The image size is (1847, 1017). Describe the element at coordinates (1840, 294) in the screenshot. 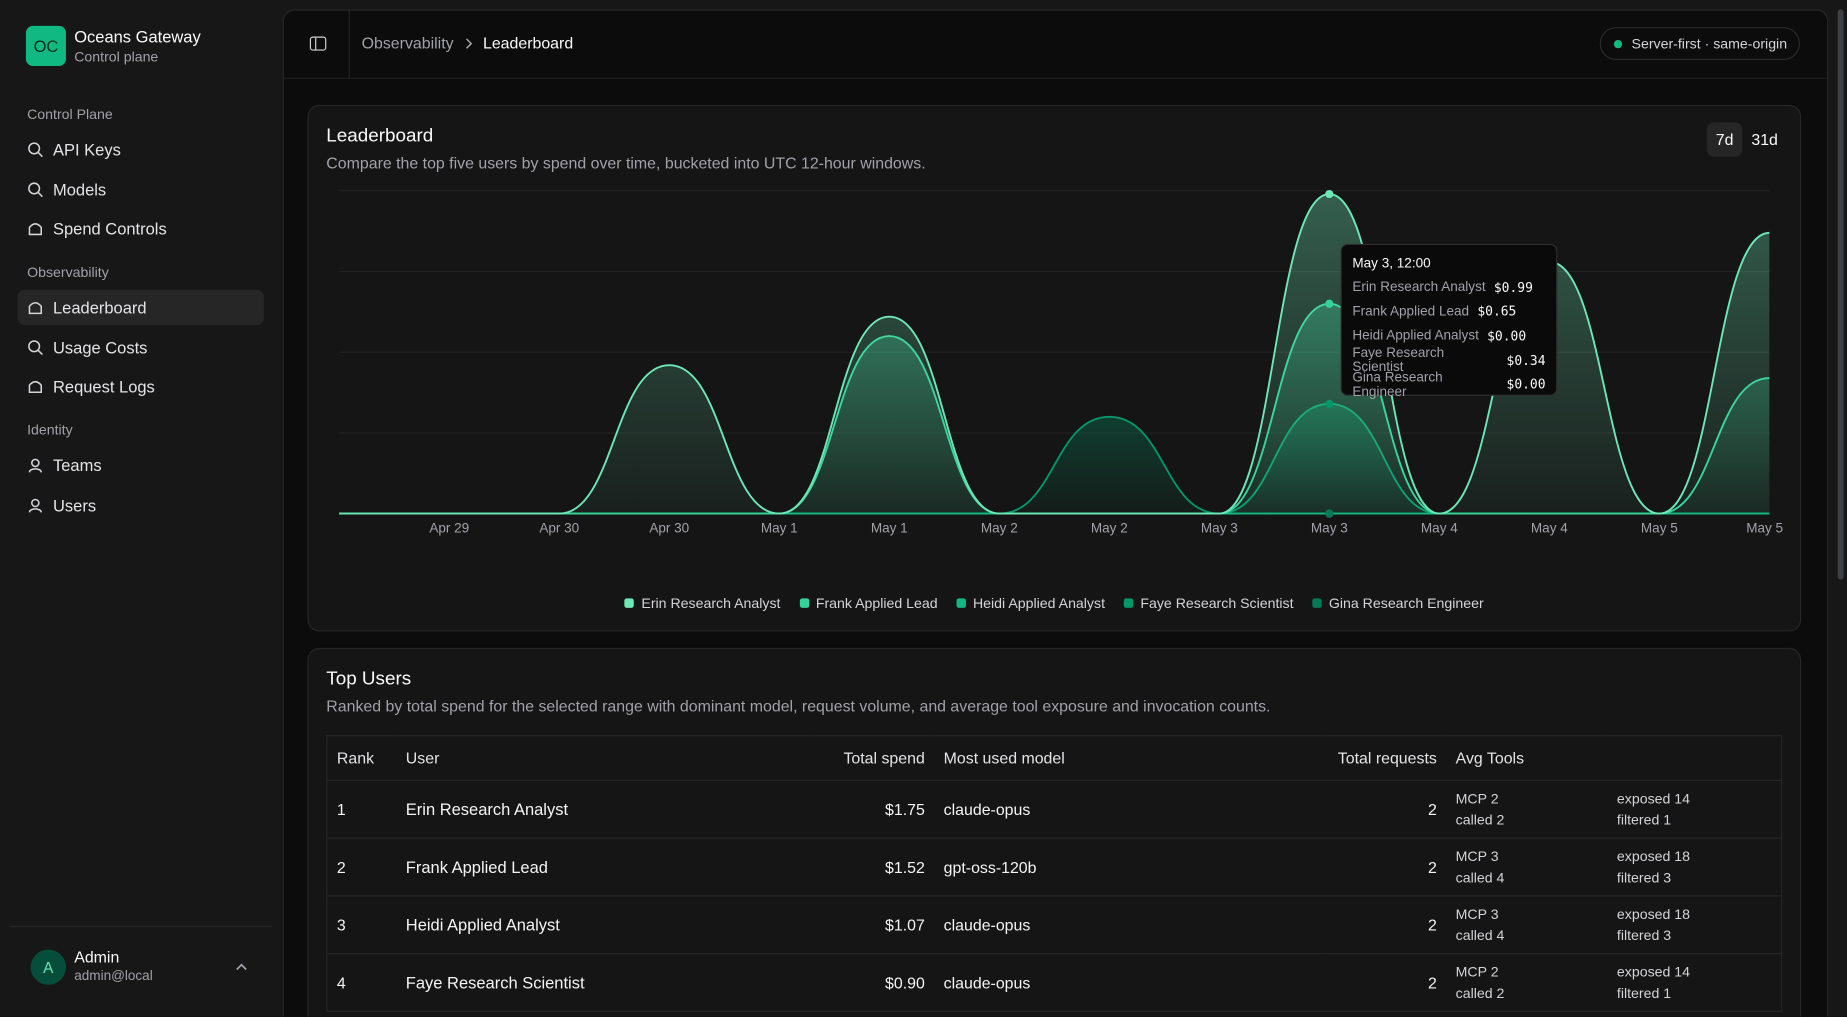

I see `scrollbar` at that location.